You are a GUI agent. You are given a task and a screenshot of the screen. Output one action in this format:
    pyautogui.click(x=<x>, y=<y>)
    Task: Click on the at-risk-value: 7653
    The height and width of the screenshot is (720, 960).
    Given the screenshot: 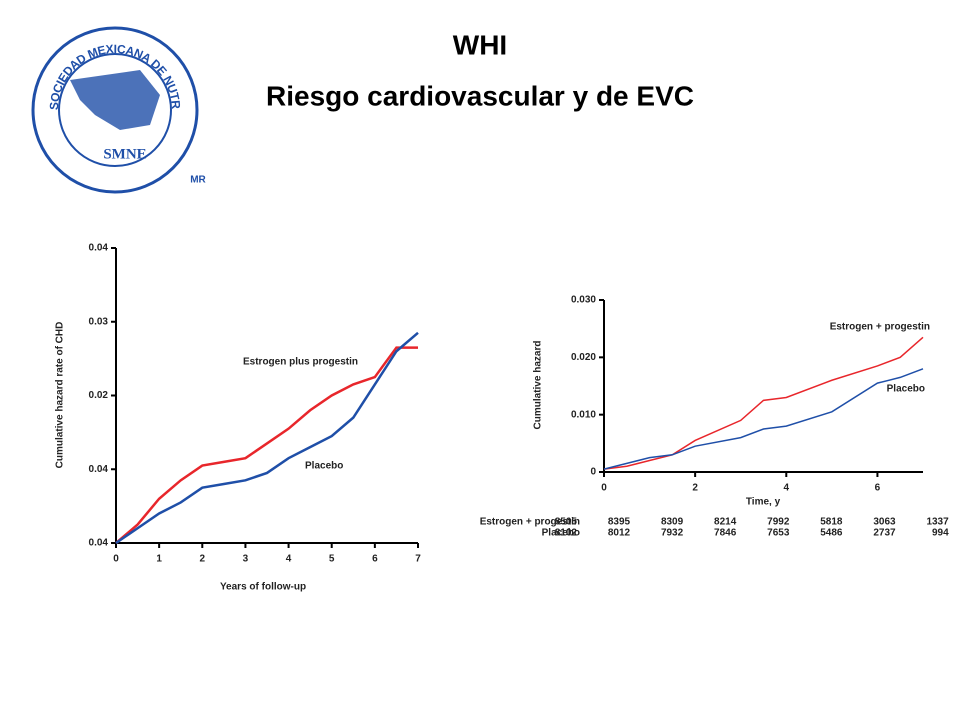 What is the action you would take?
    pyautogui.click(x=778, y=533)
    